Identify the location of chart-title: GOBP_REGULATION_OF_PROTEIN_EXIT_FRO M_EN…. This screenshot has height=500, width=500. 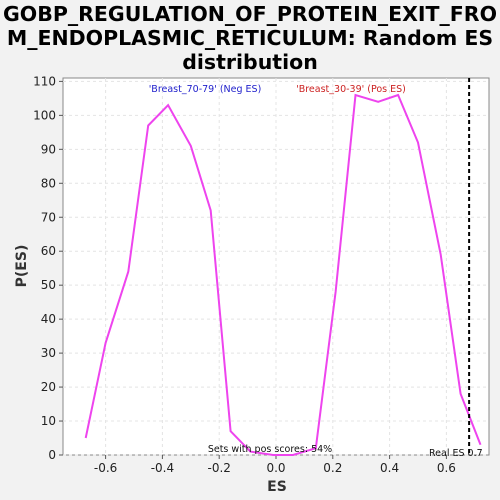
(250, 37).